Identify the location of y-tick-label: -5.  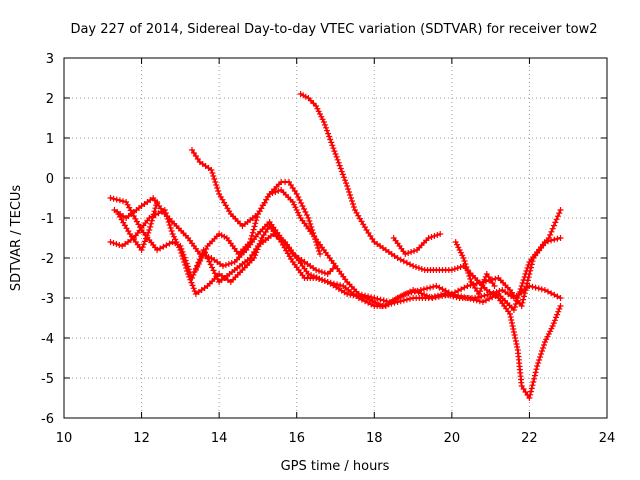
(47, 379).